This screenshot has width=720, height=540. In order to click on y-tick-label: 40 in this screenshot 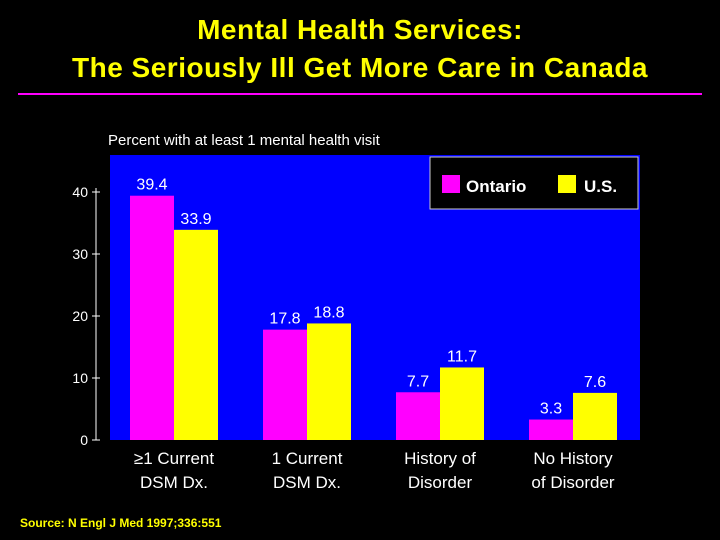, I will do `click(80, 192)`.